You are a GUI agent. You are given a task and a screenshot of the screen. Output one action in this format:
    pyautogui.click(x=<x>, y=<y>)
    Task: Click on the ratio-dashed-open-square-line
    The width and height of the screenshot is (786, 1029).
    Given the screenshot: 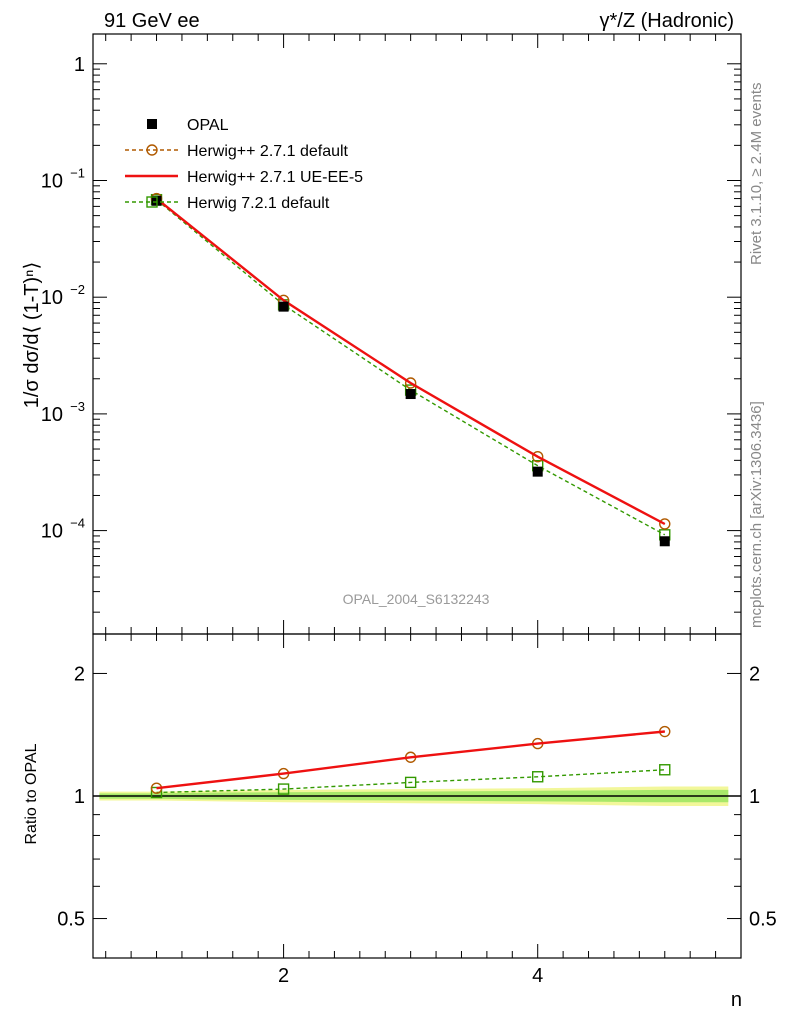 What is the action you would take?
    pyautogui.click(x=410, y=781)
    